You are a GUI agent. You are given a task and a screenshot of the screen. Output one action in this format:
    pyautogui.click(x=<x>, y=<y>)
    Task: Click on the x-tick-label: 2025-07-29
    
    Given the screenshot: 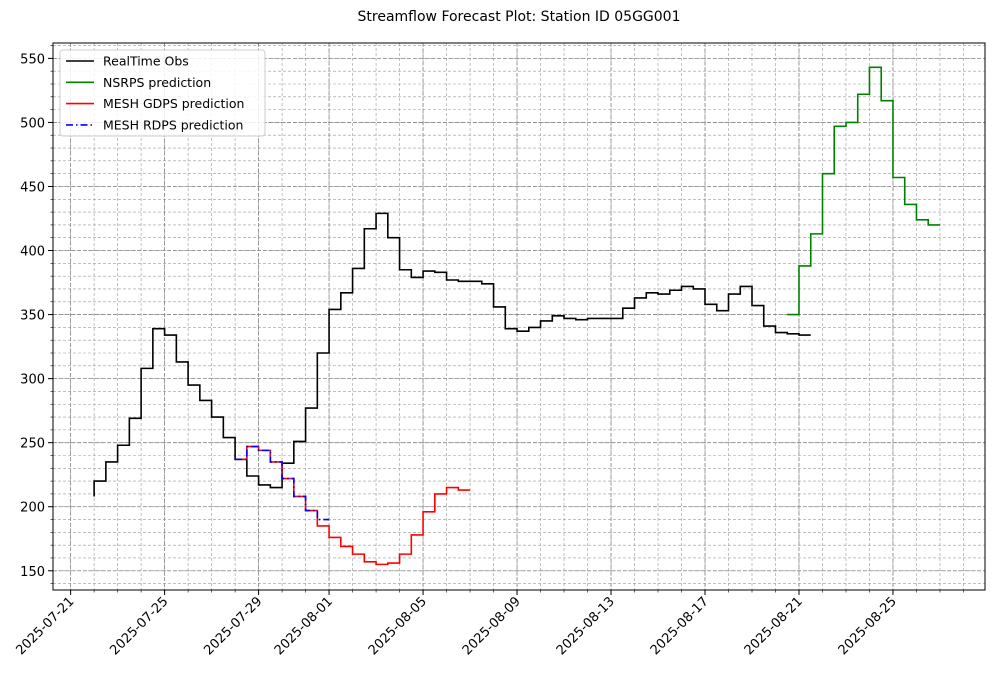 What is the action you would take?
    pyautogui.click(x=233, y=626)
    